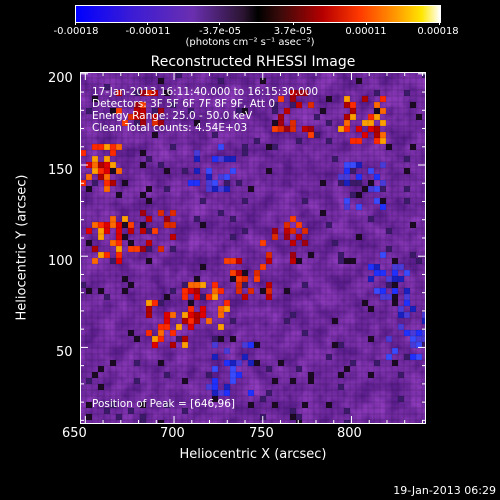 The height and width of the screenshot is (500, 500). I want to click on colorbar-tick-label: -3.7e-05, so click(220, 31).